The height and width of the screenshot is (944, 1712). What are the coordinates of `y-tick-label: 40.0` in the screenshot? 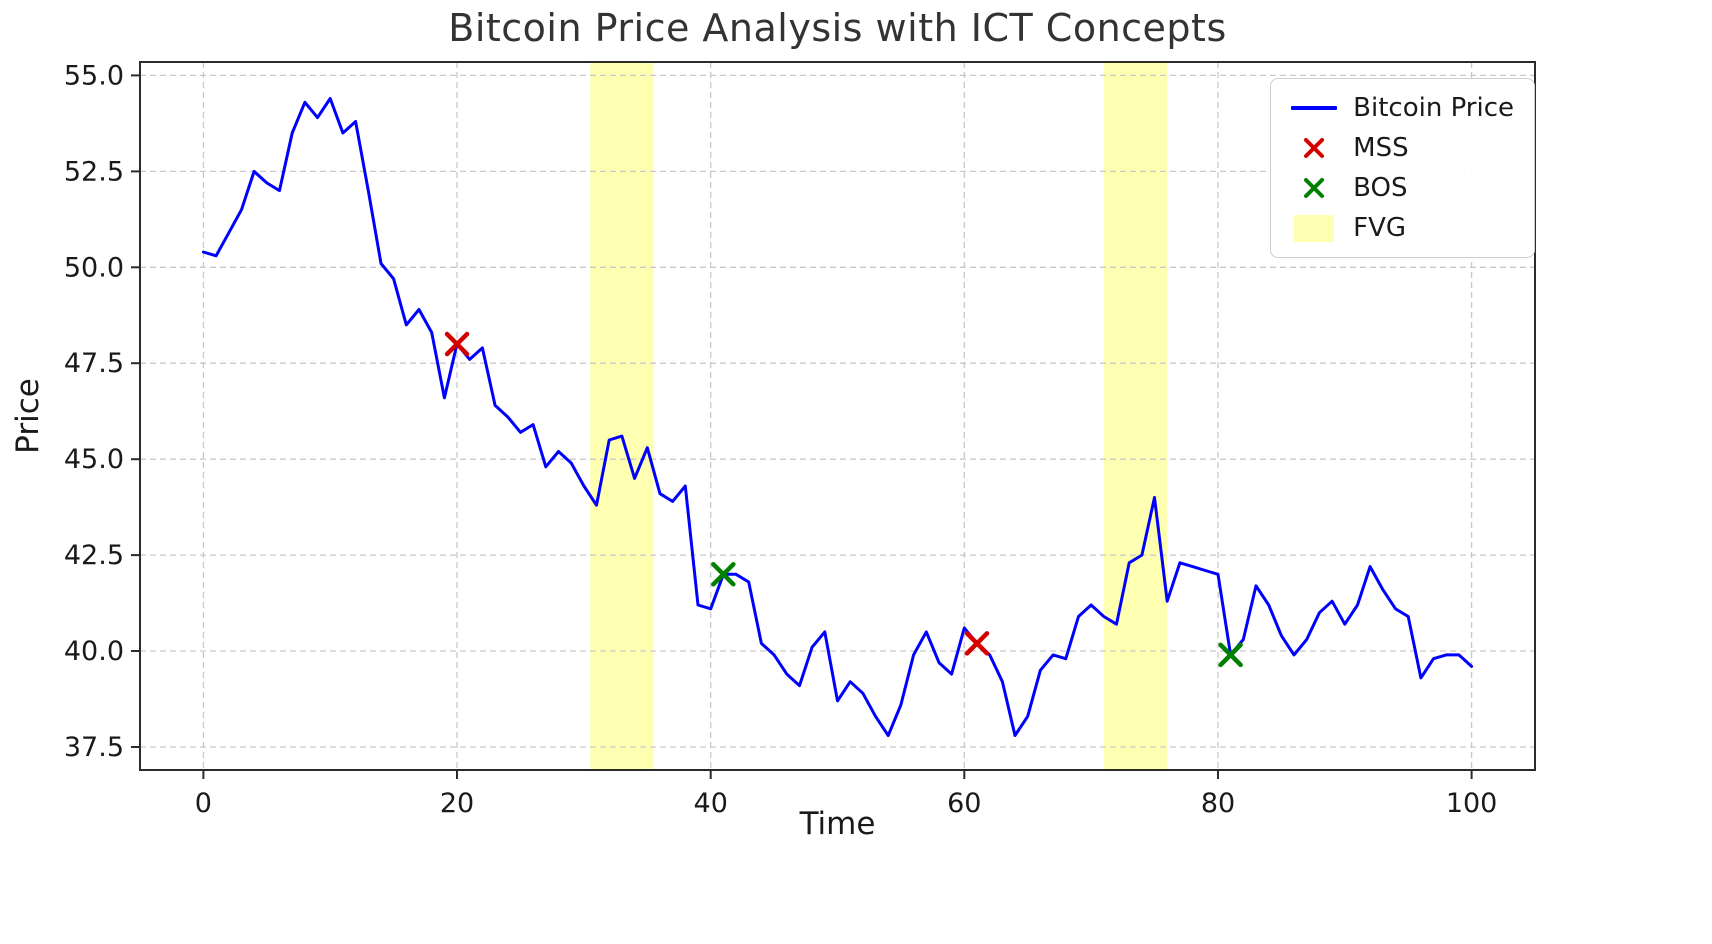 It's located at (94, 651).